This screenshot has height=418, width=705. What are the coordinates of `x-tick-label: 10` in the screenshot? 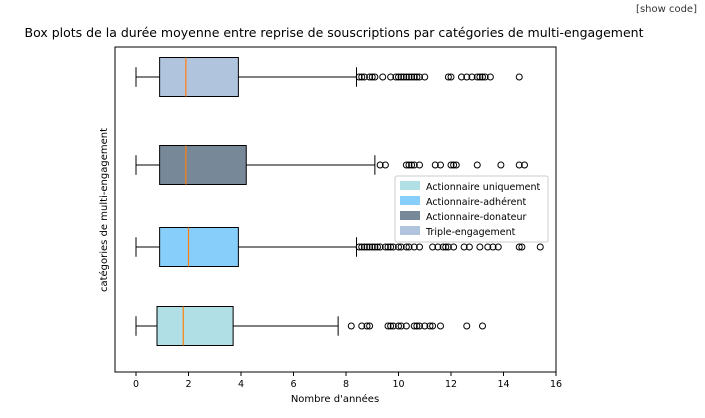 It's located at (398, 384).